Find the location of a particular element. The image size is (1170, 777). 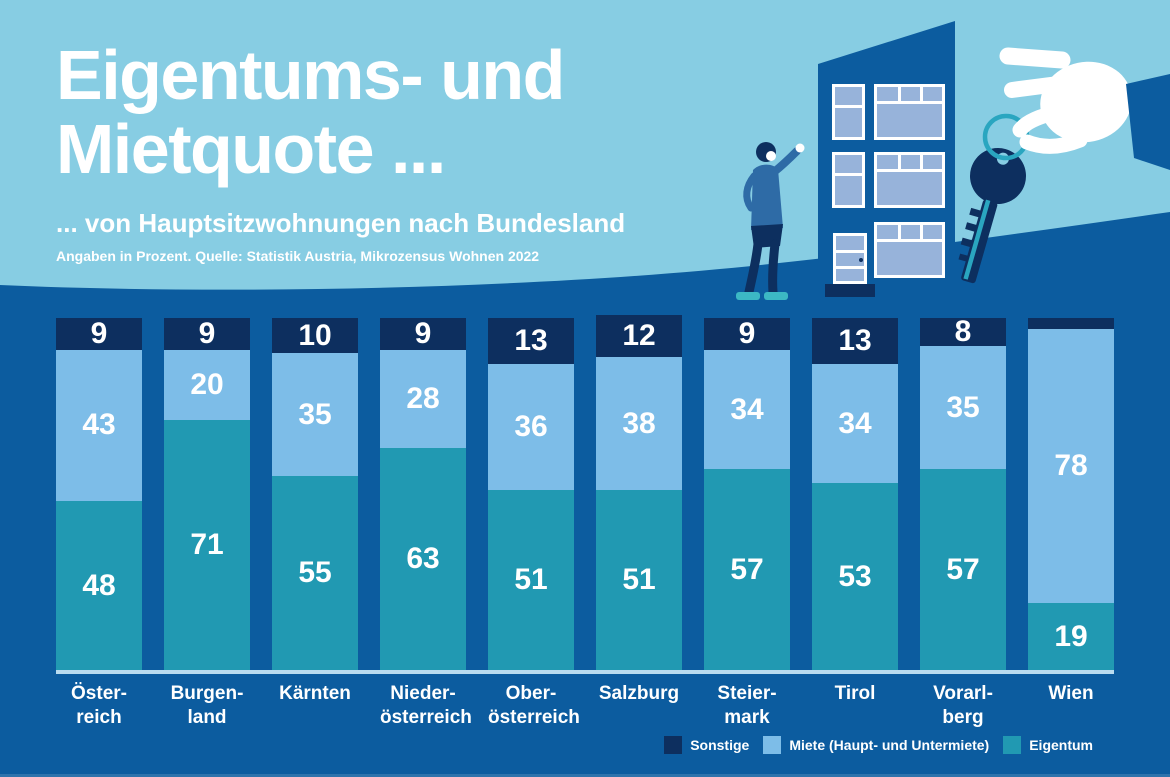

apartment-building-icon is located at coordinates (886, 159).